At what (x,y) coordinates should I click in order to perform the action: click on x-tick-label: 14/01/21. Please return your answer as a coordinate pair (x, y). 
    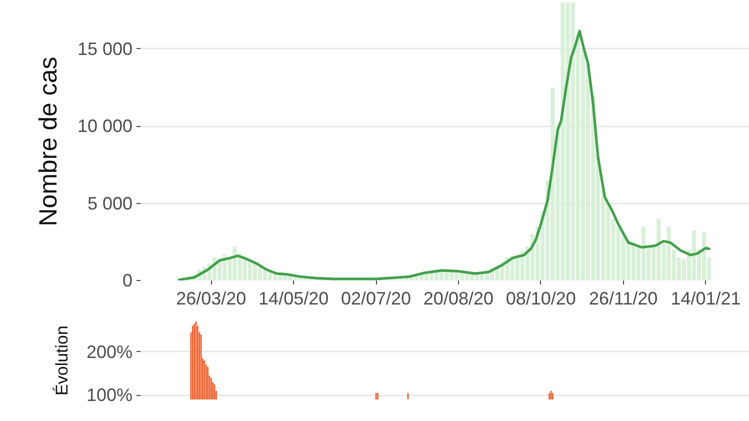
    Looking at the image, I should click on (705, 298).